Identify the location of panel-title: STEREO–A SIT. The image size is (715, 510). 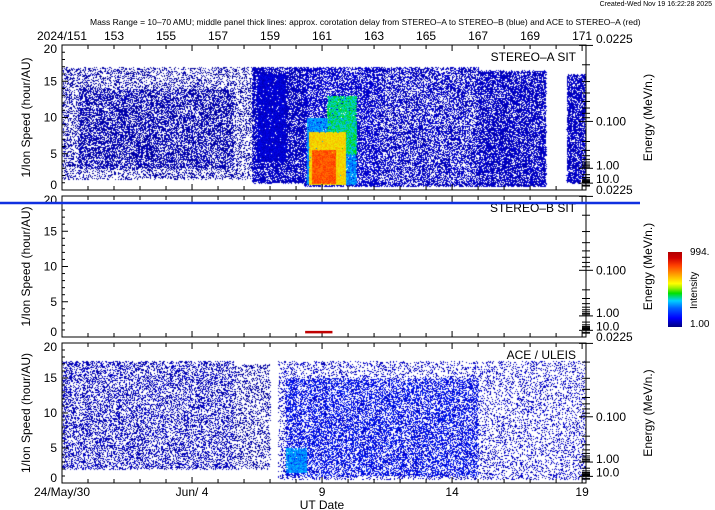
(534, 57).